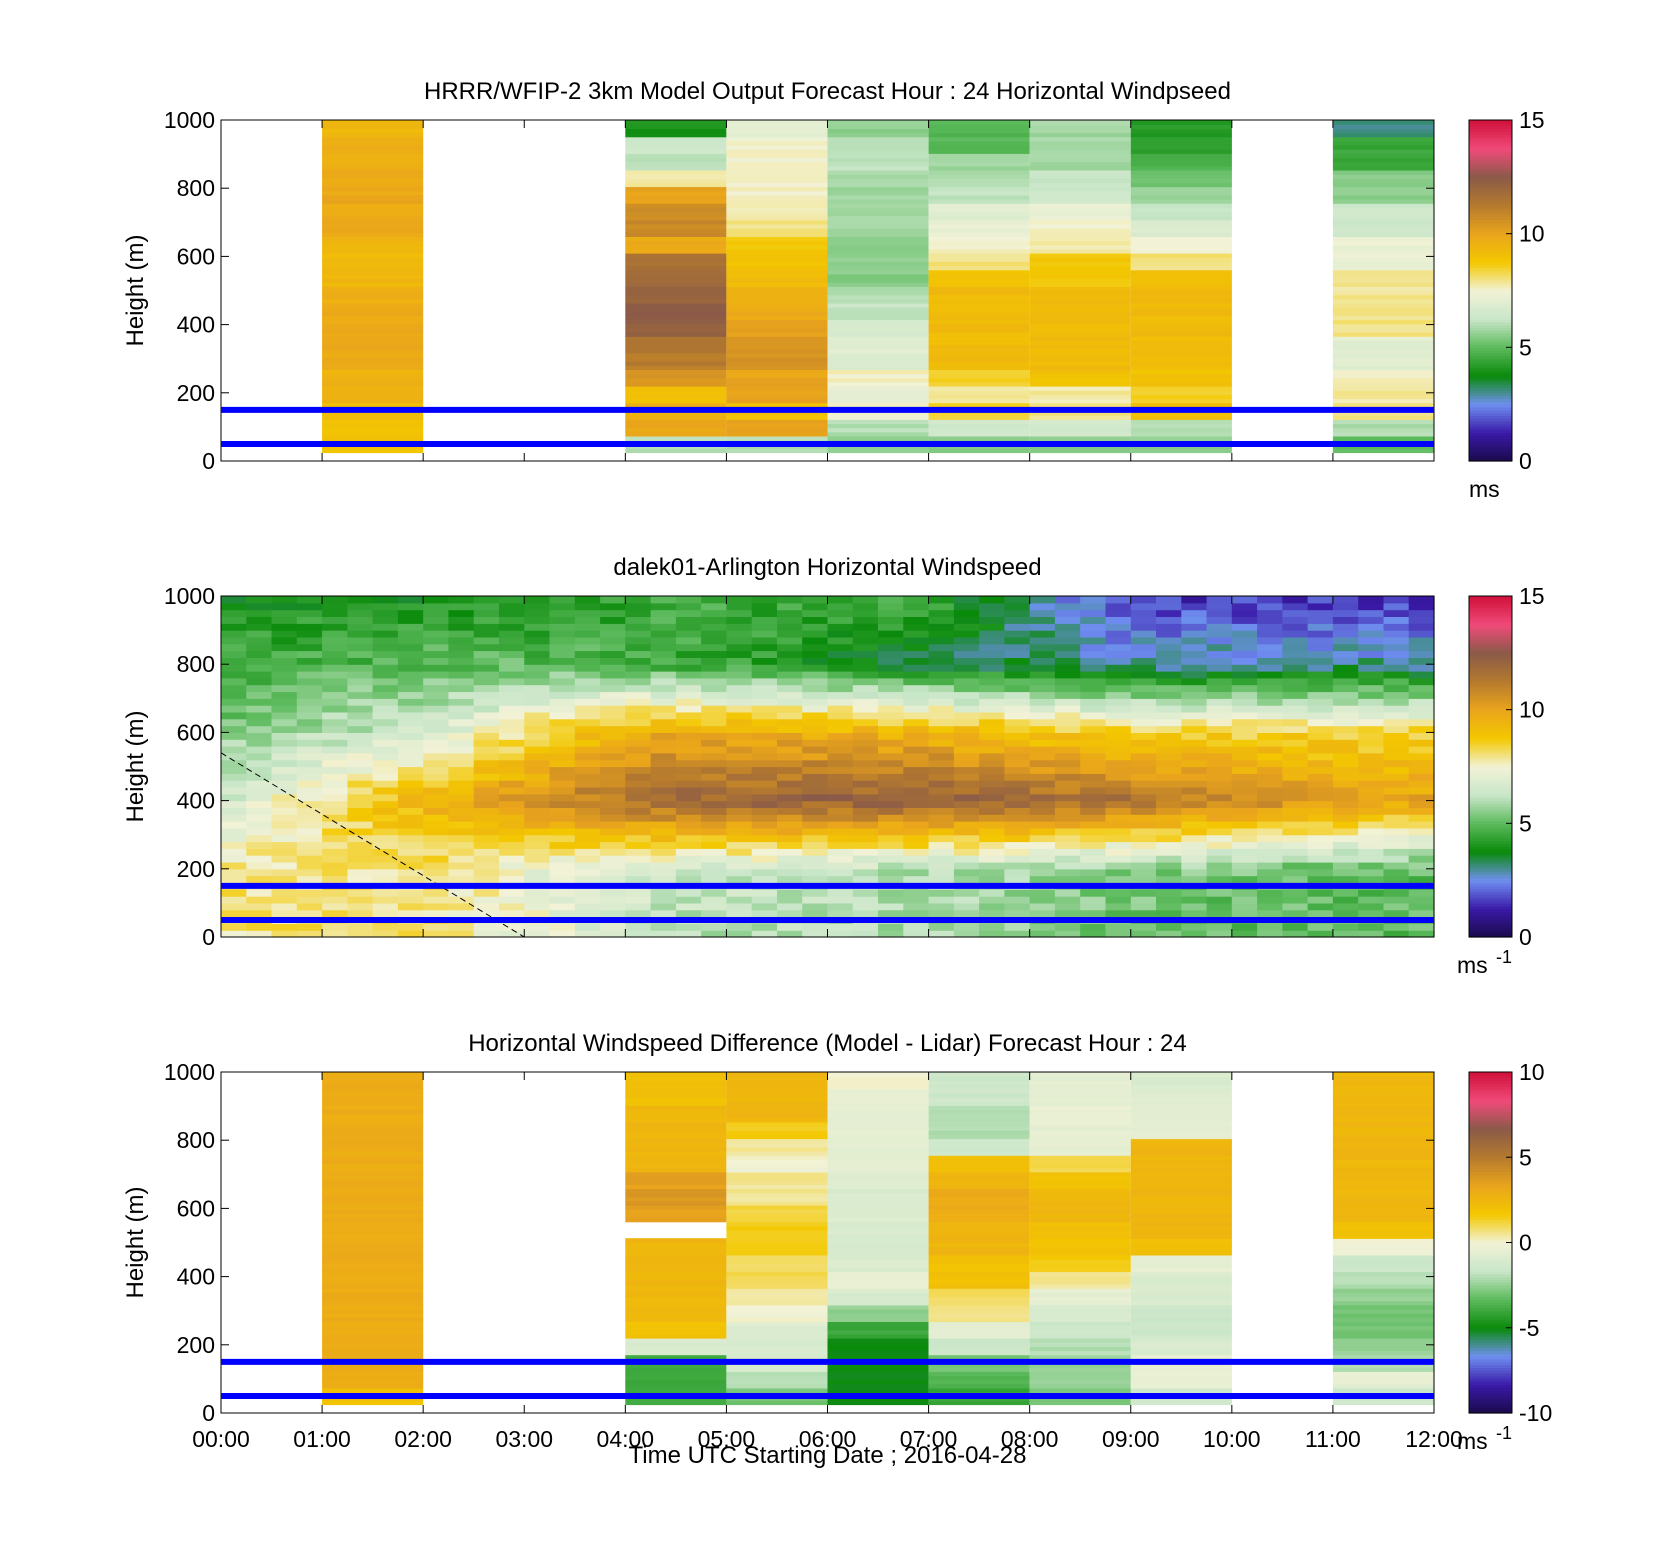 The image size is (1680, 1561). What do you see at coordinates (196, 393) in the screenshot?
I see `y-tick-label: 200` at bounding box center [196, 393].